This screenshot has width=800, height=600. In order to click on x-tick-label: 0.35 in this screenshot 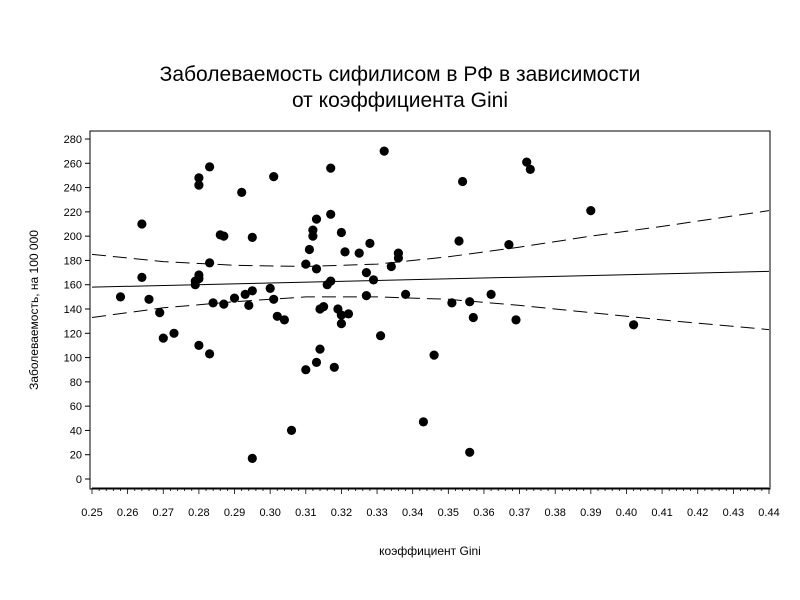, I will do `click(448, 513)`.